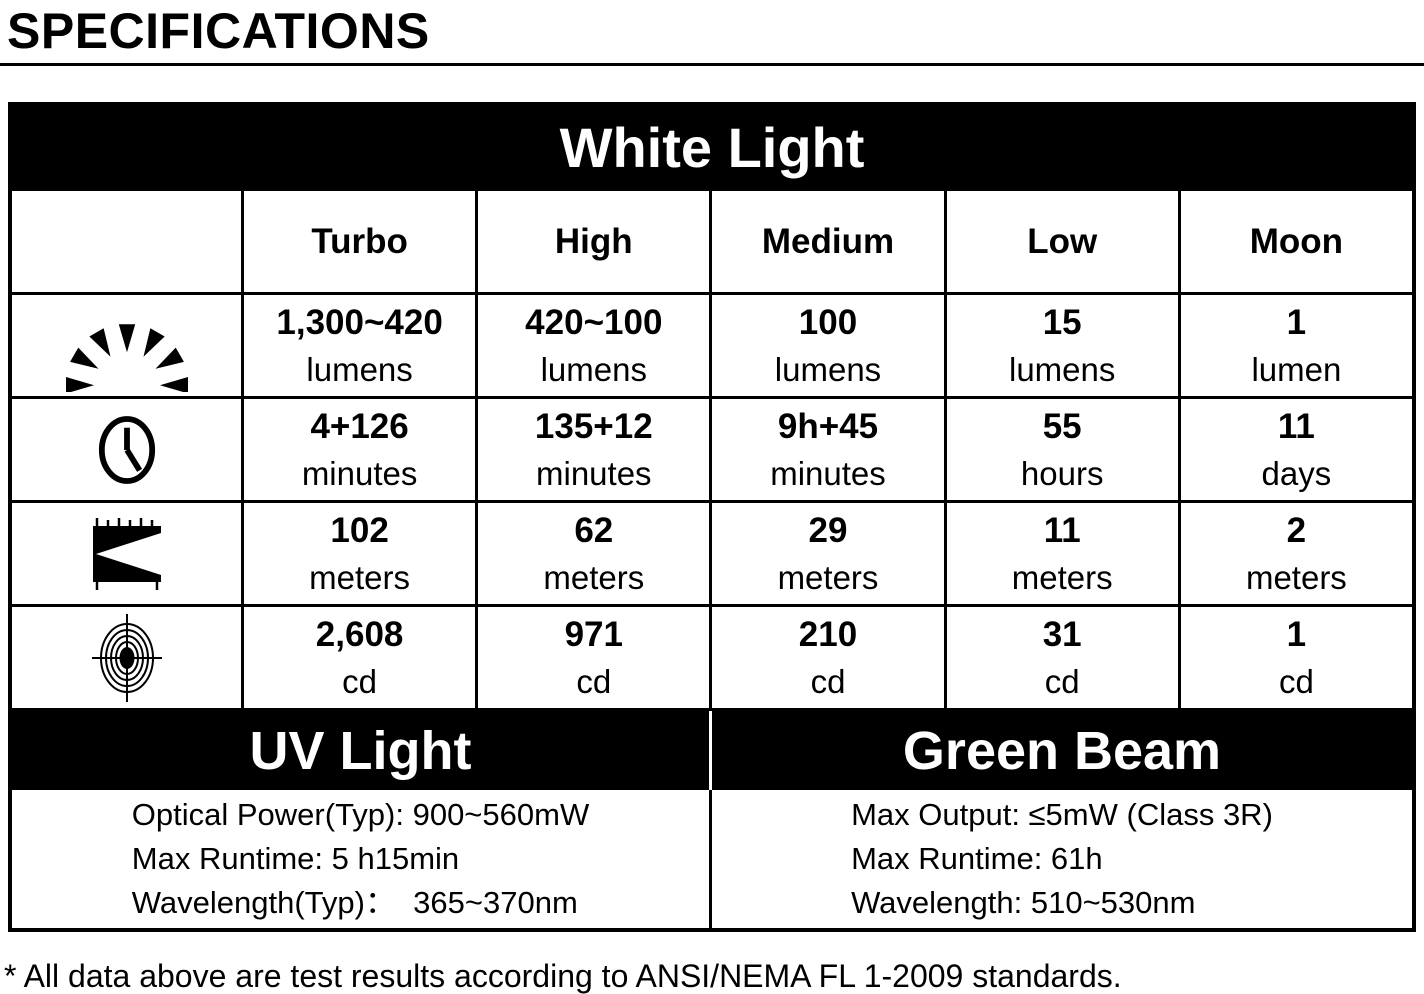 Image resolution: width=1424 pixels, height=994 pixels. Describe the element at coordinates (295, 858) in the screenshot. I see `uv-max-runtime: Max Runtime: 5 h15min` at that location.